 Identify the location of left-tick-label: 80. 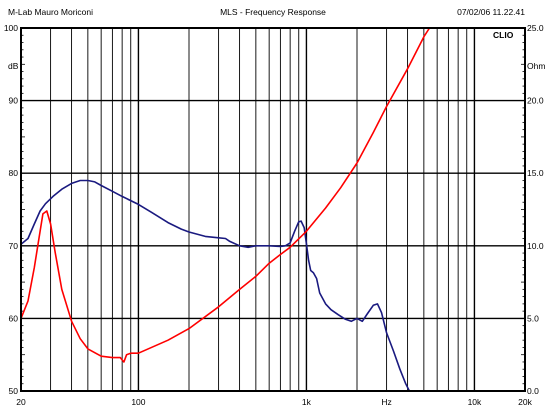
(14, 173).